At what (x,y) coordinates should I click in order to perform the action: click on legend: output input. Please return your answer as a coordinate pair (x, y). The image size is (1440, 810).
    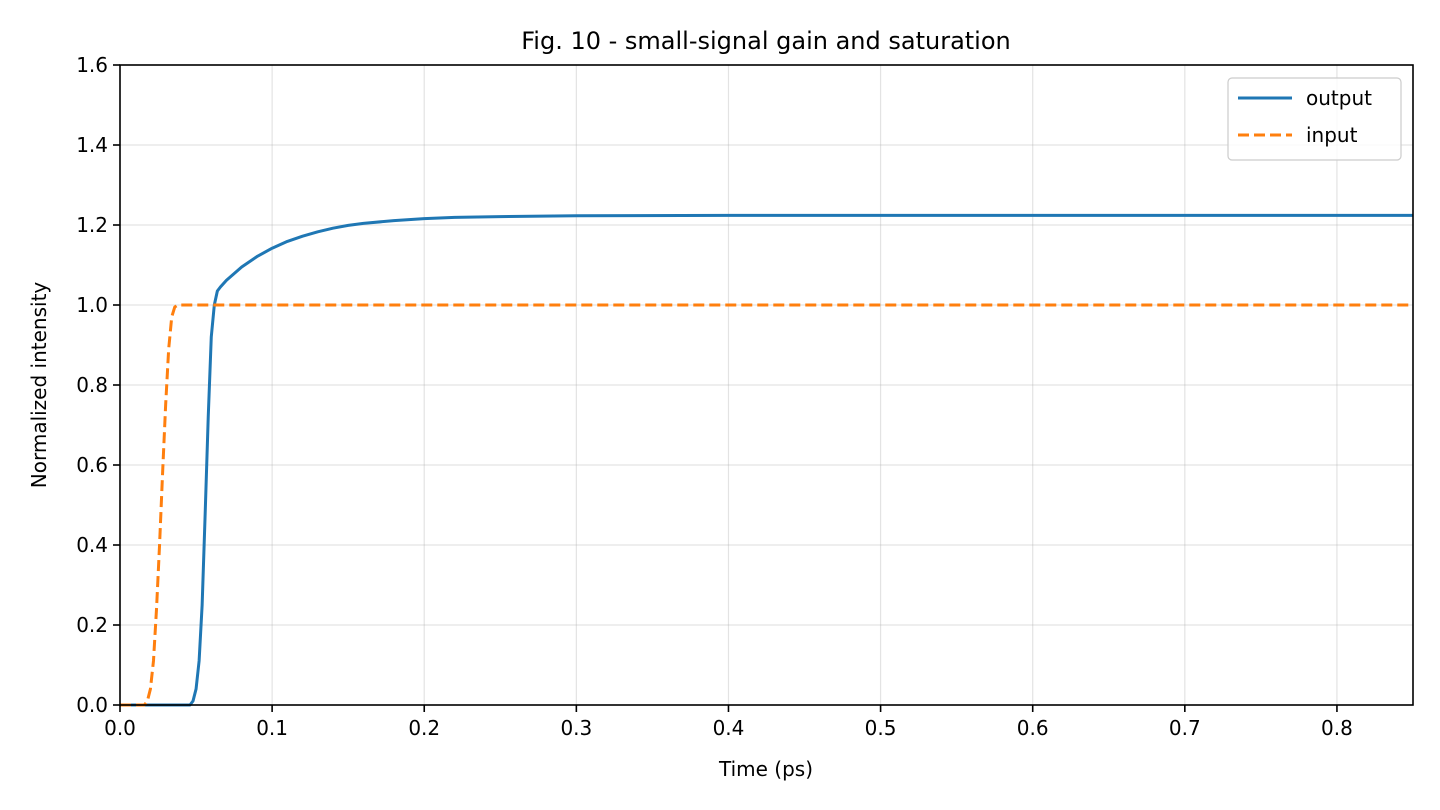
    Looking at the image, I should click on (1314, 119).